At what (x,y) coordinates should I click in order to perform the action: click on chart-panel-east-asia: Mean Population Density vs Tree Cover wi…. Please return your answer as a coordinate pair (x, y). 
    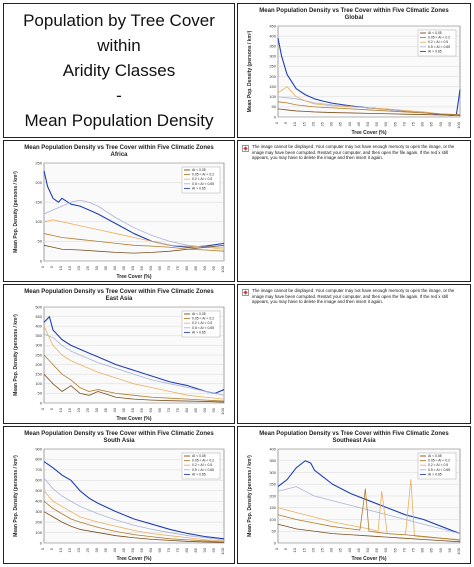
    Looking at the image, I should click on (119, 354).